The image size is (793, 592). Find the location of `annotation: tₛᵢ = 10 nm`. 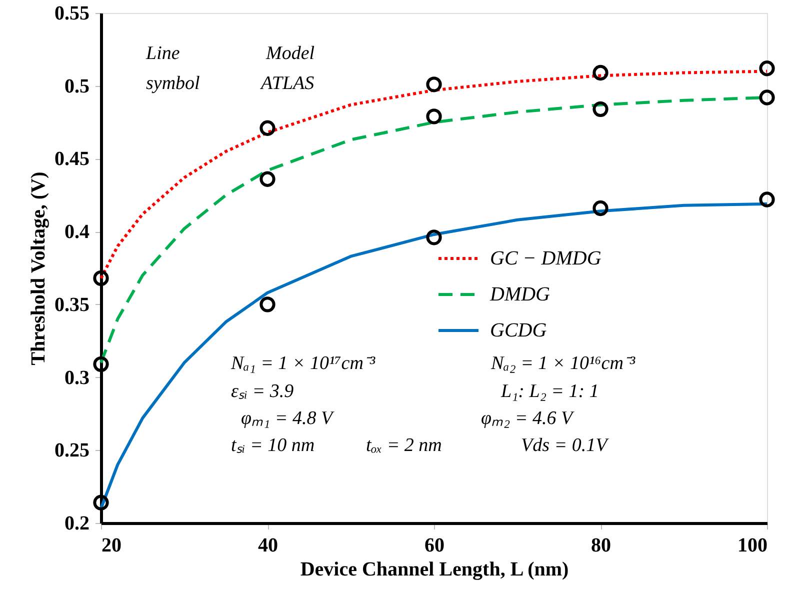

annotation: tₛᵢ = 10 nm is located at coordinates (273, 445).